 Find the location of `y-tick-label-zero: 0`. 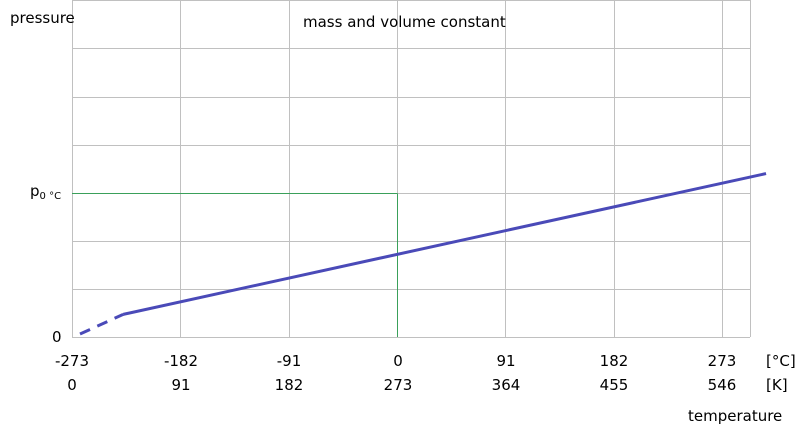

y-tick-label-zero: 0 is located at coordinates (57, 337).